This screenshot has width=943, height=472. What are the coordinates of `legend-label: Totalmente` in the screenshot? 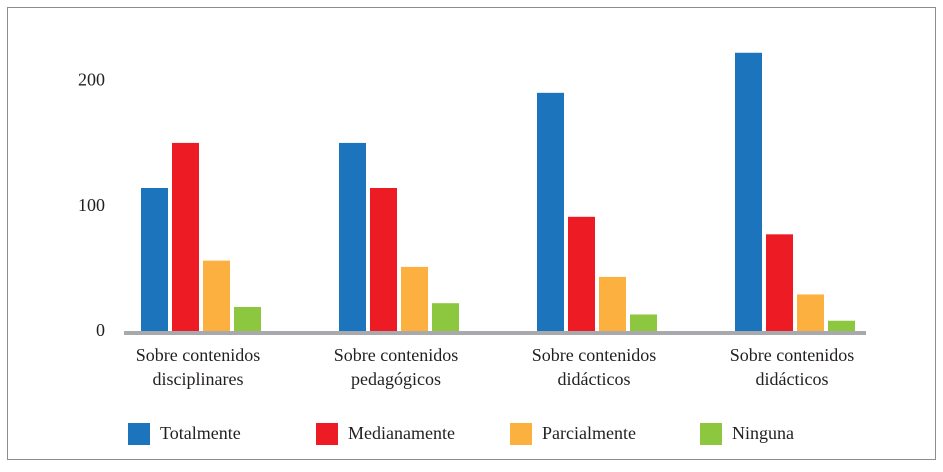 It's located at (200, 433).